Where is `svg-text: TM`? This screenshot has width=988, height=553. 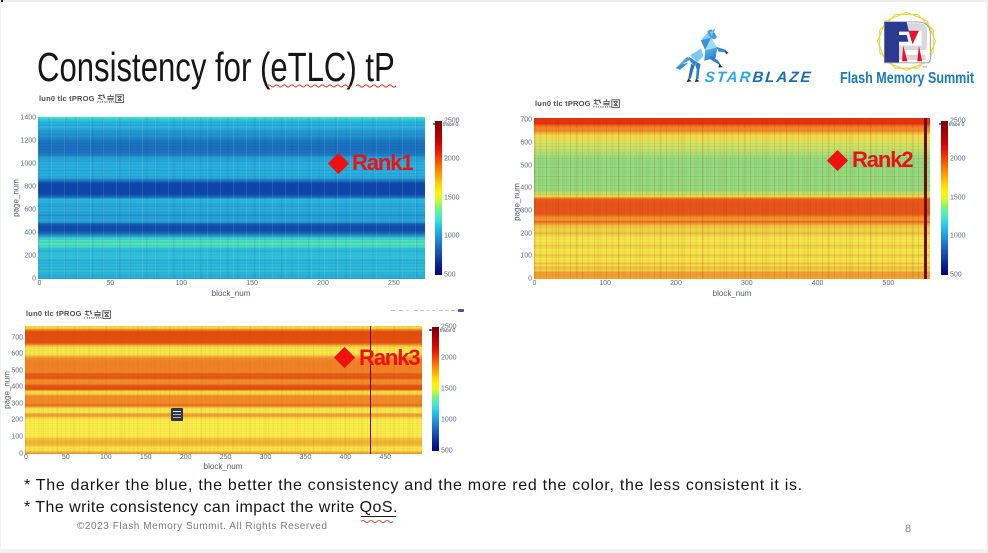 svg-text: TM is located at coordinates (925, 67).